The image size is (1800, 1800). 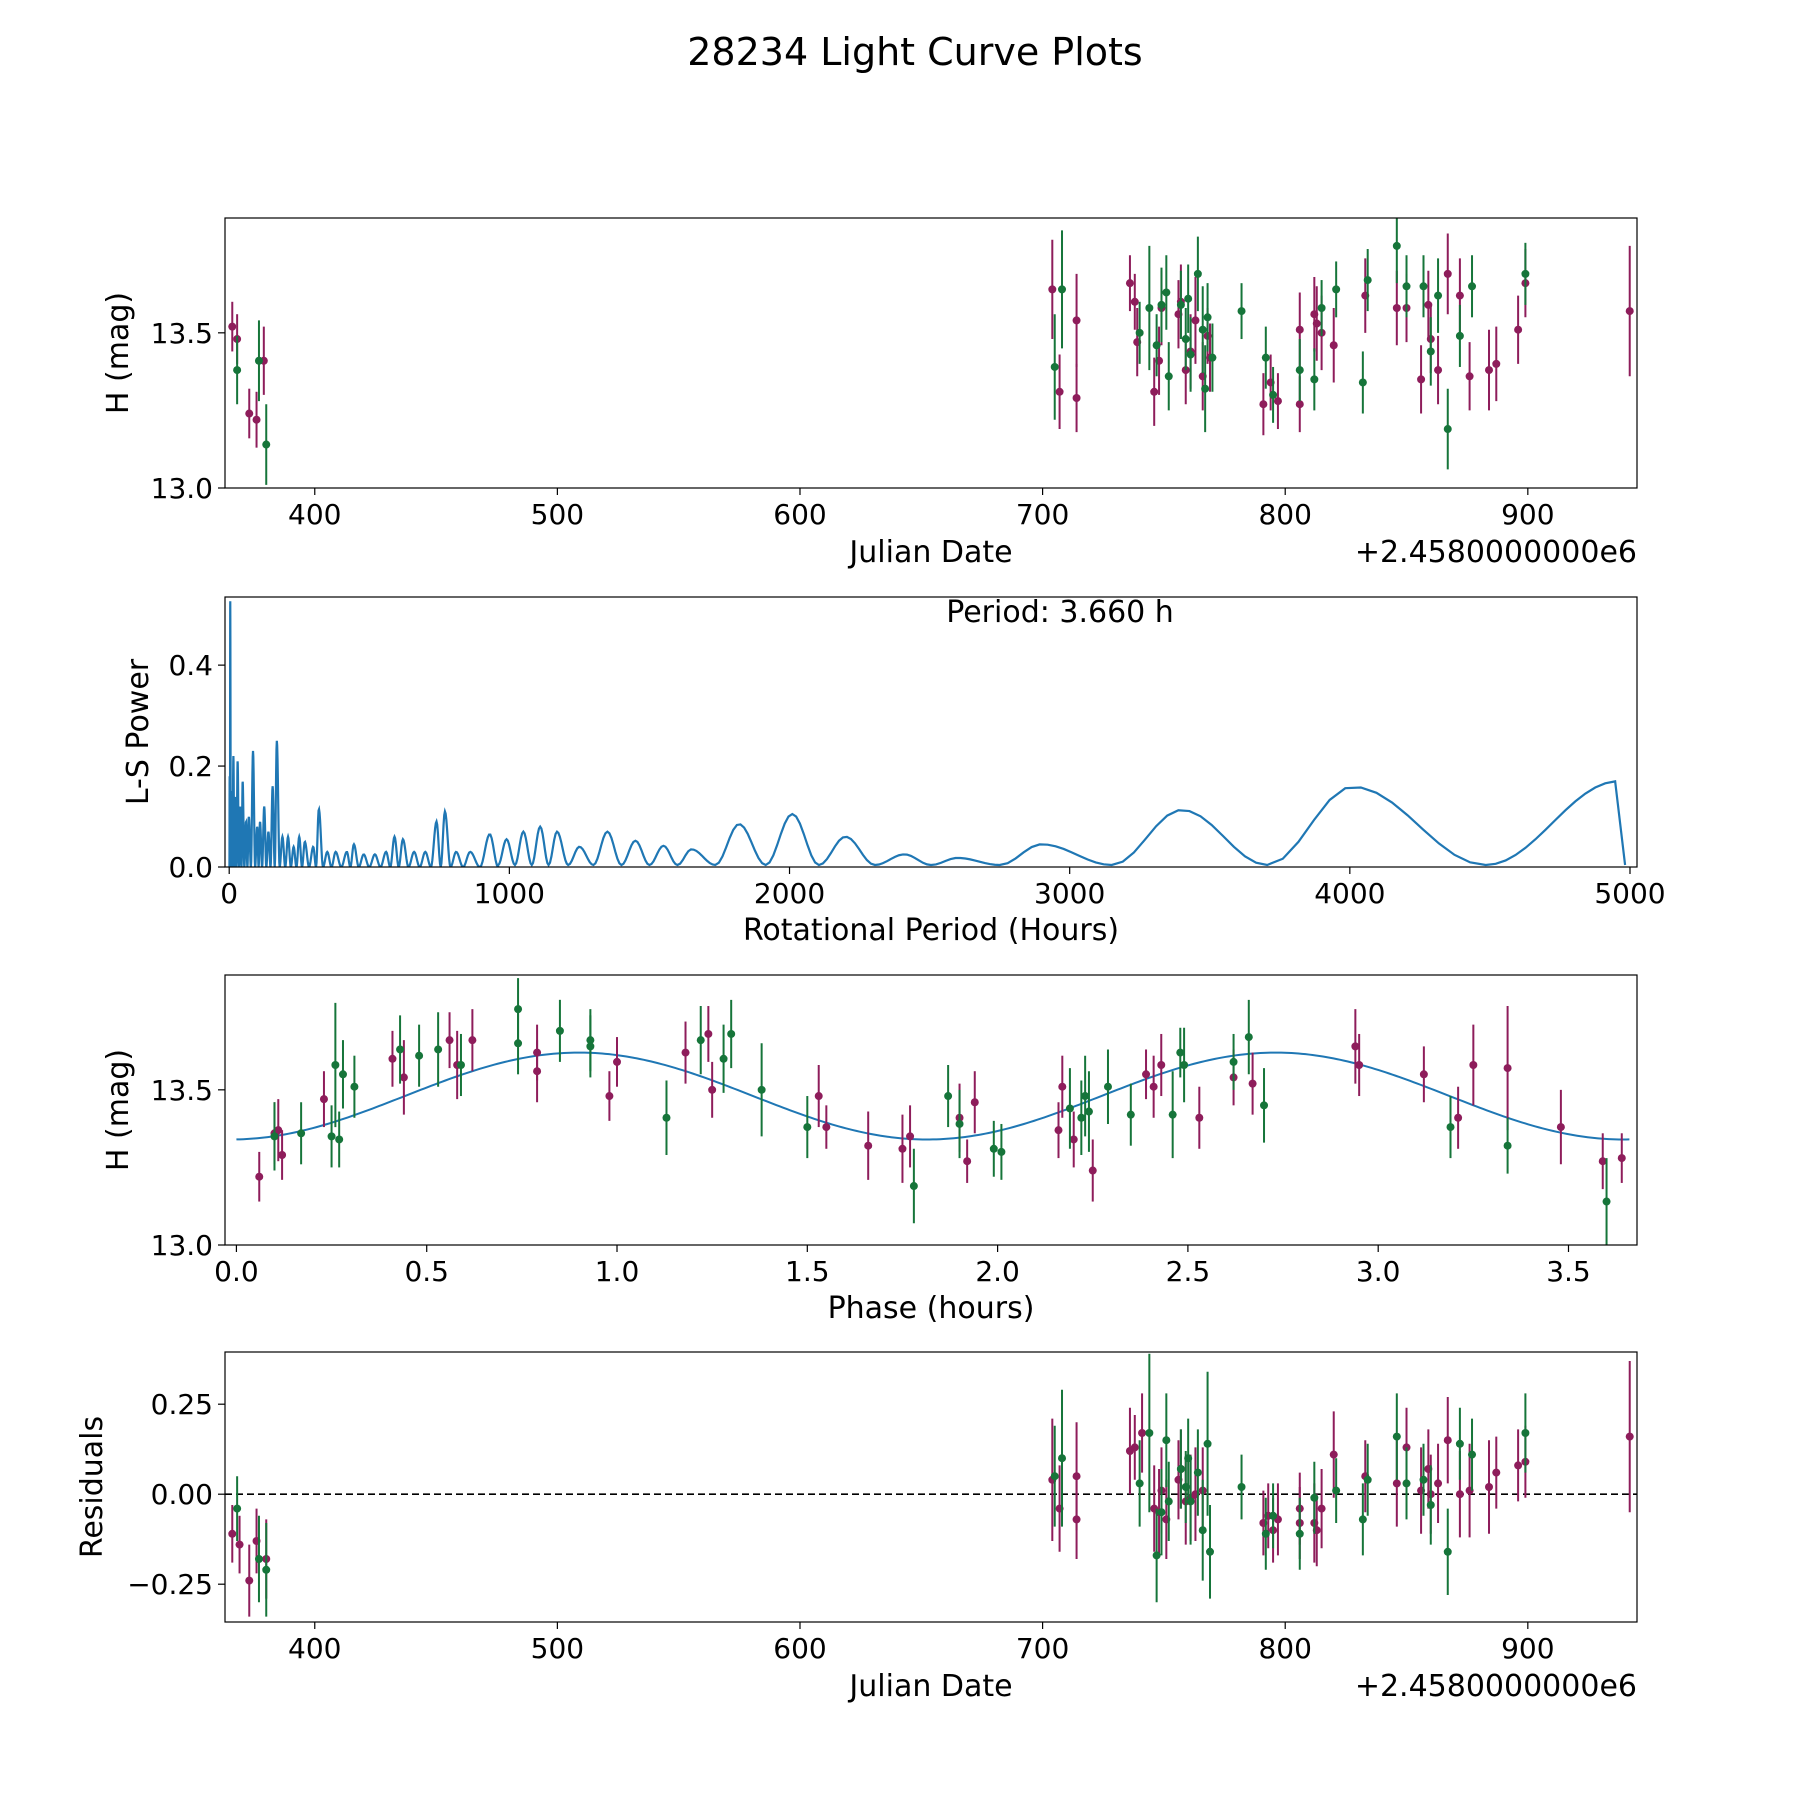 What do you see at coordinates (931, 1308) in the screenshot?
I see `phased-x-axis-label: Phase (hours)` at bounding box center [931, 1308].